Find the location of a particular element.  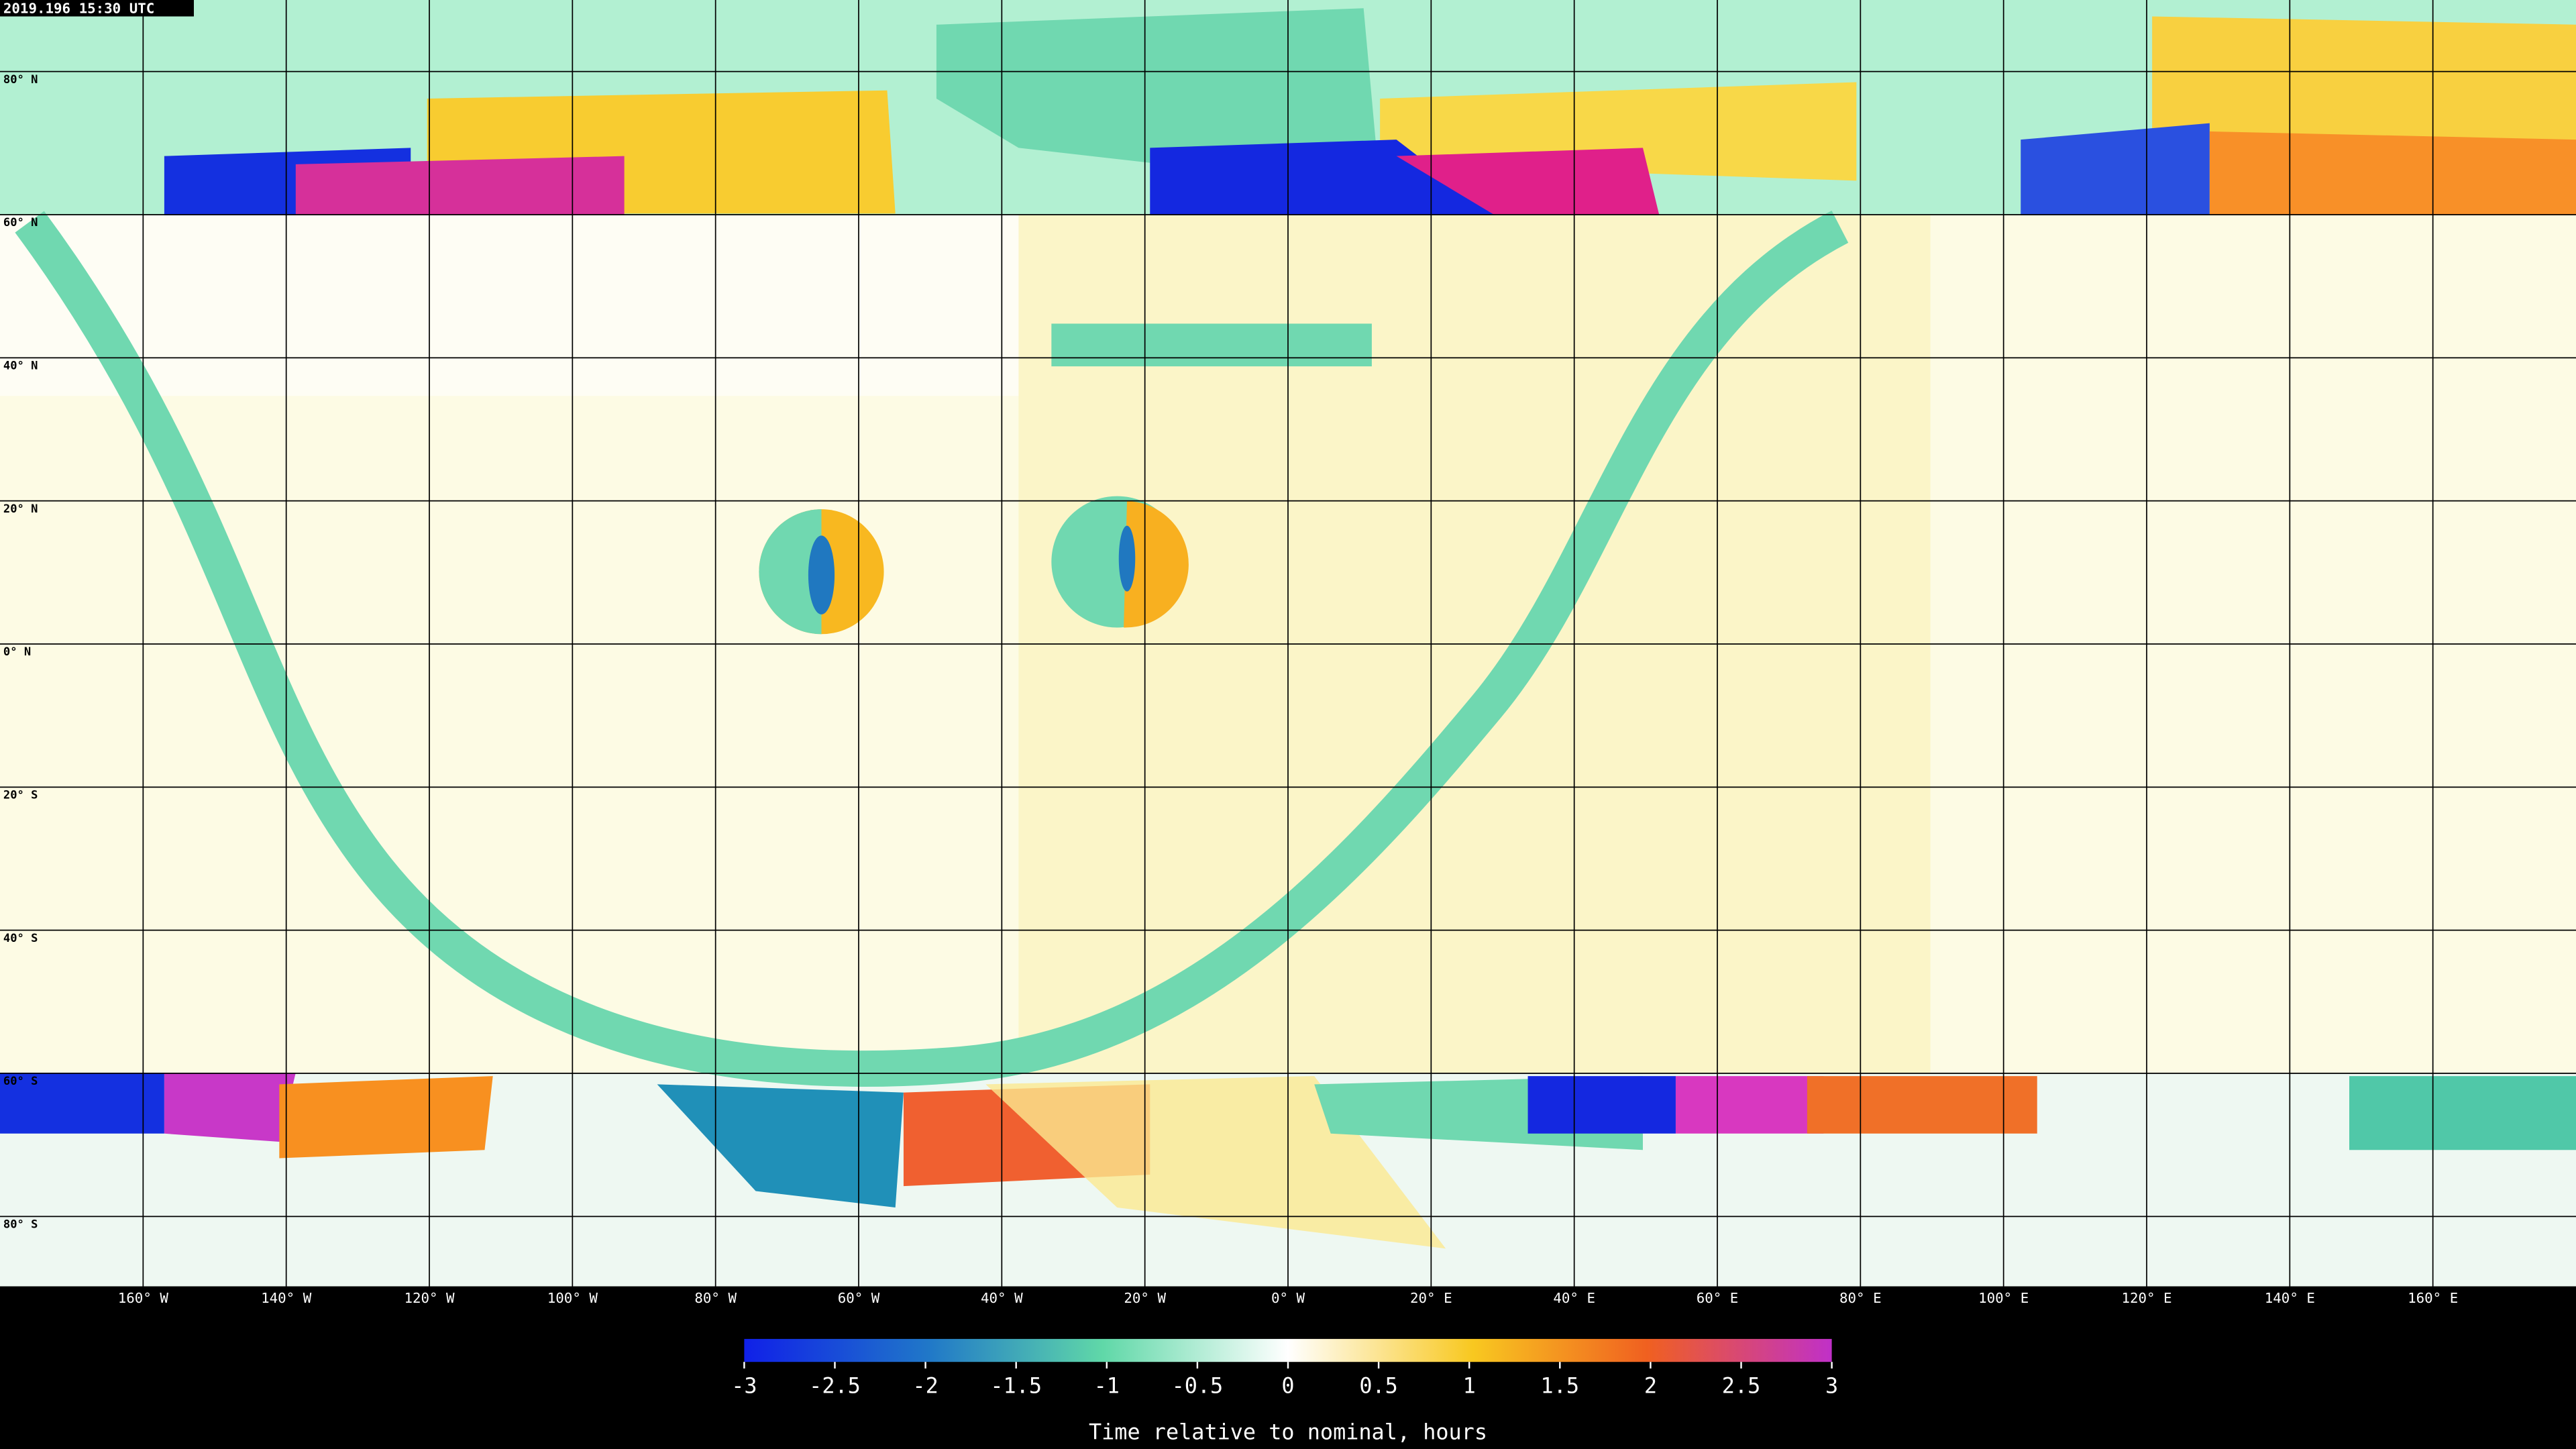

colorbar-tick-label: -1.5 is located at coordinates (1016, 1386).